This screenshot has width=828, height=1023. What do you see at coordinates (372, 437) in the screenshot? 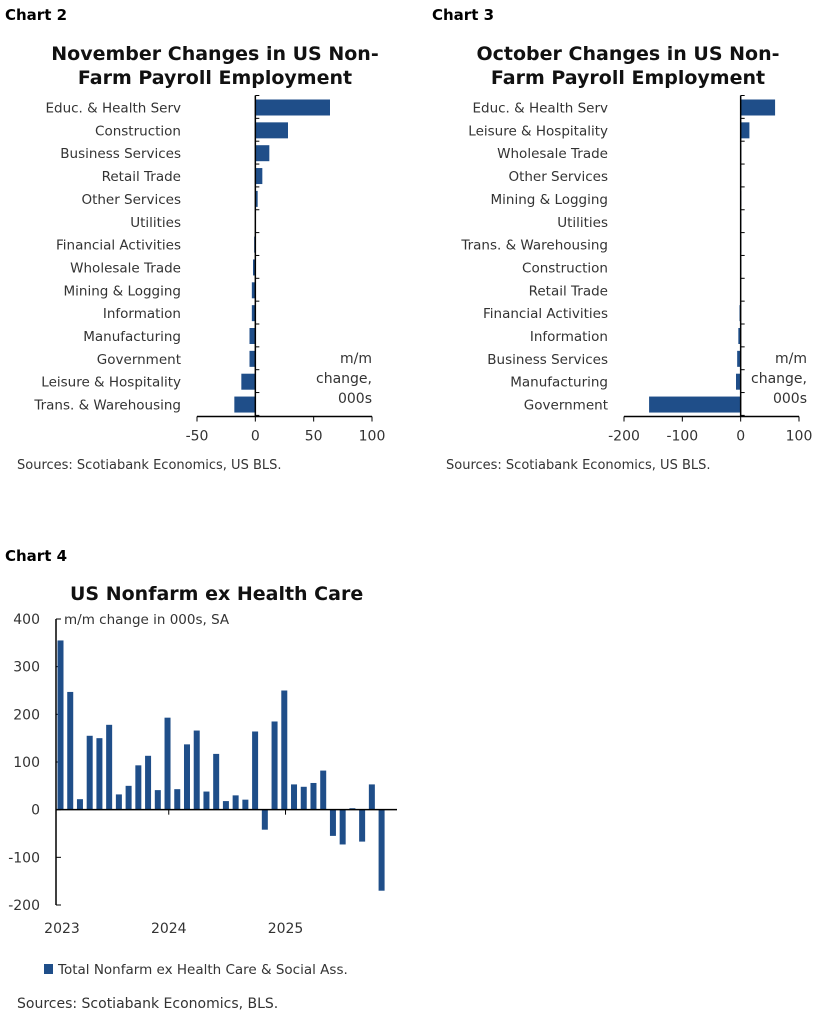
I see `chart2-x-tick-label: 100` at bounding box center [372, 437].